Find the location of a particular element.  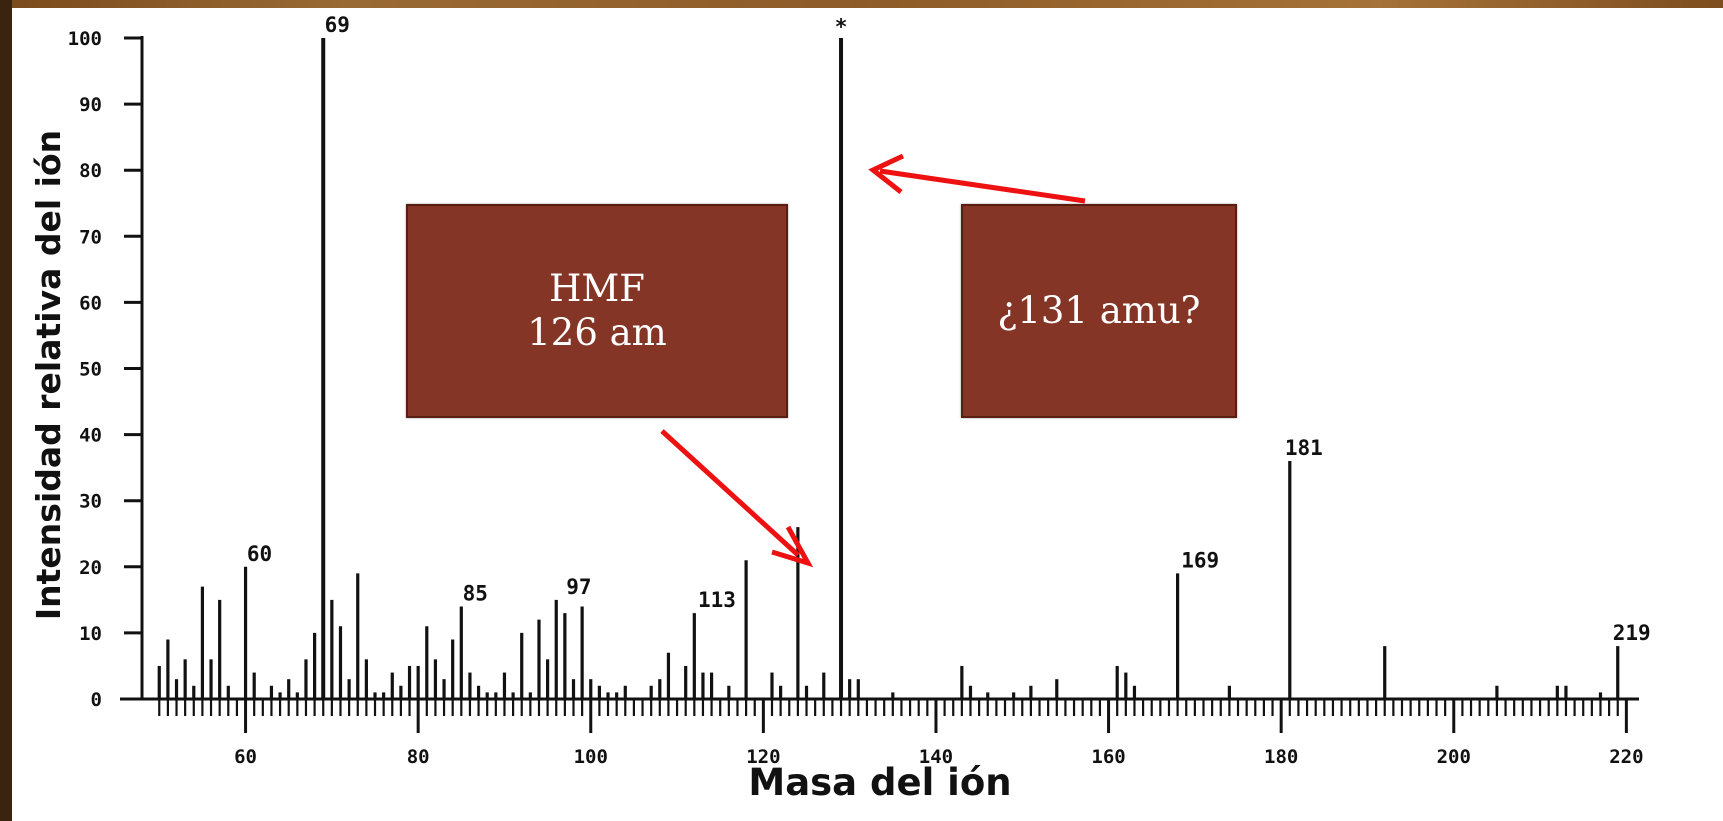

hmf-callout: HMF 126 am is located at coordinates (597, 311).